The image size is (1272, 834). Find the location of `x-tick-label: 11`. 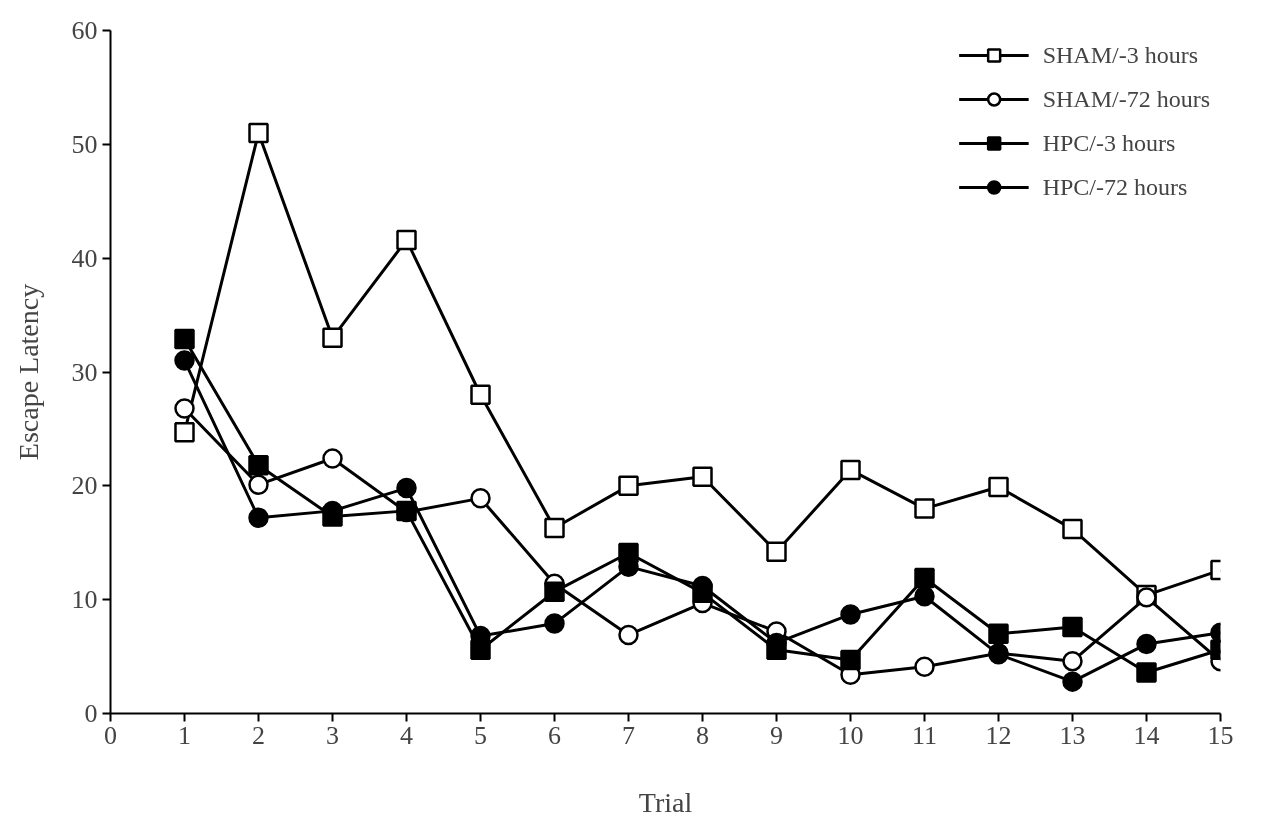

x-tick-label: 11 is located at coordinates (924, 735).